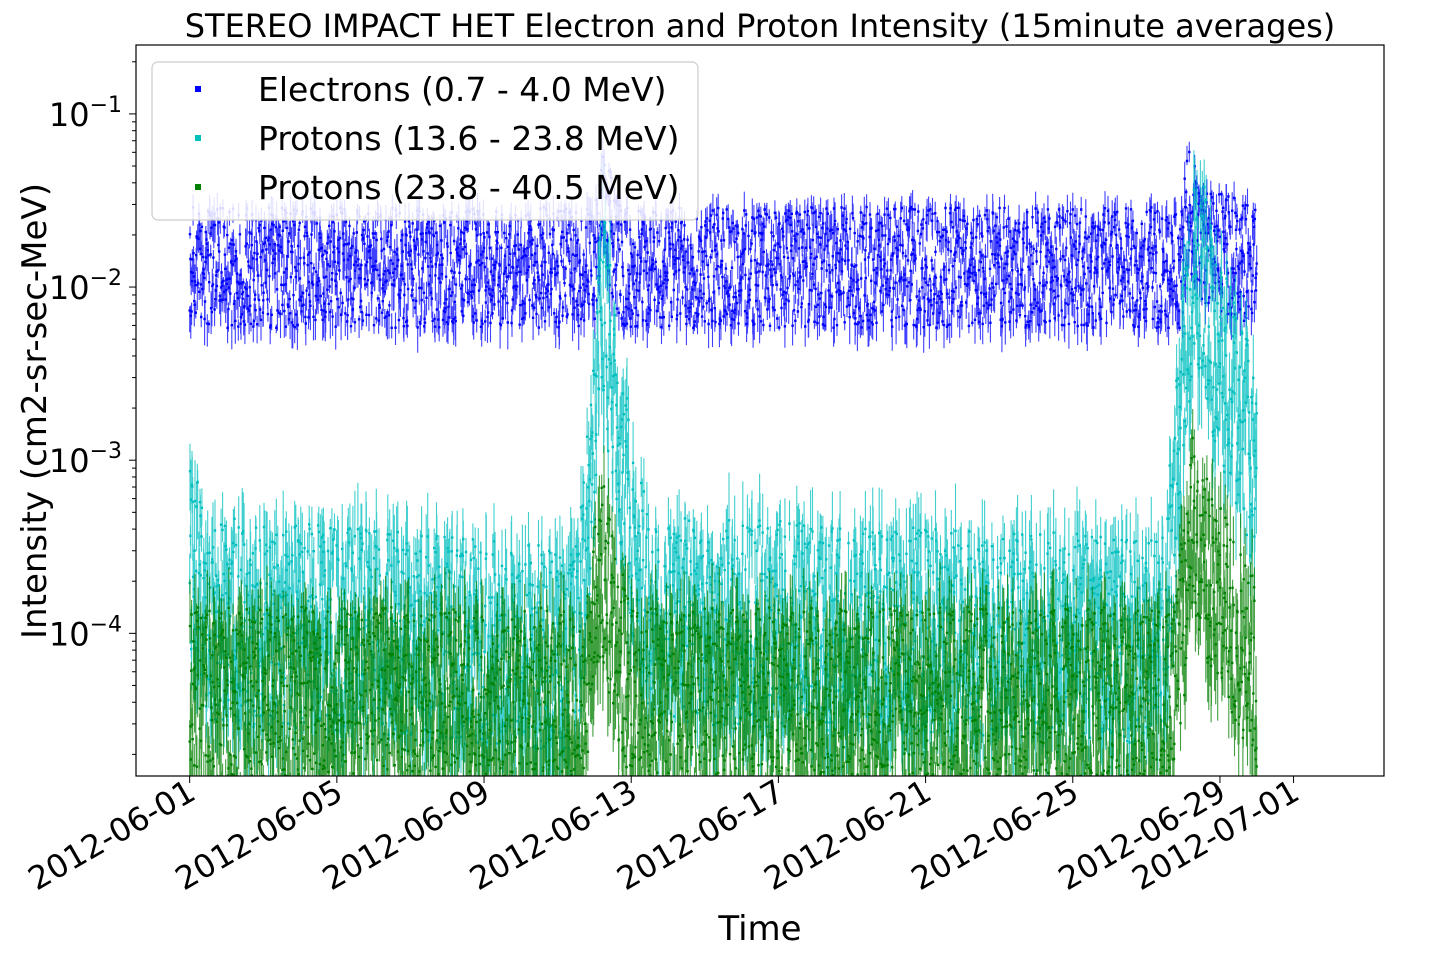 This screenshot has height=960, width=1440. I want to click on x-tick-label: 2012-06-13, so click(553, 835).